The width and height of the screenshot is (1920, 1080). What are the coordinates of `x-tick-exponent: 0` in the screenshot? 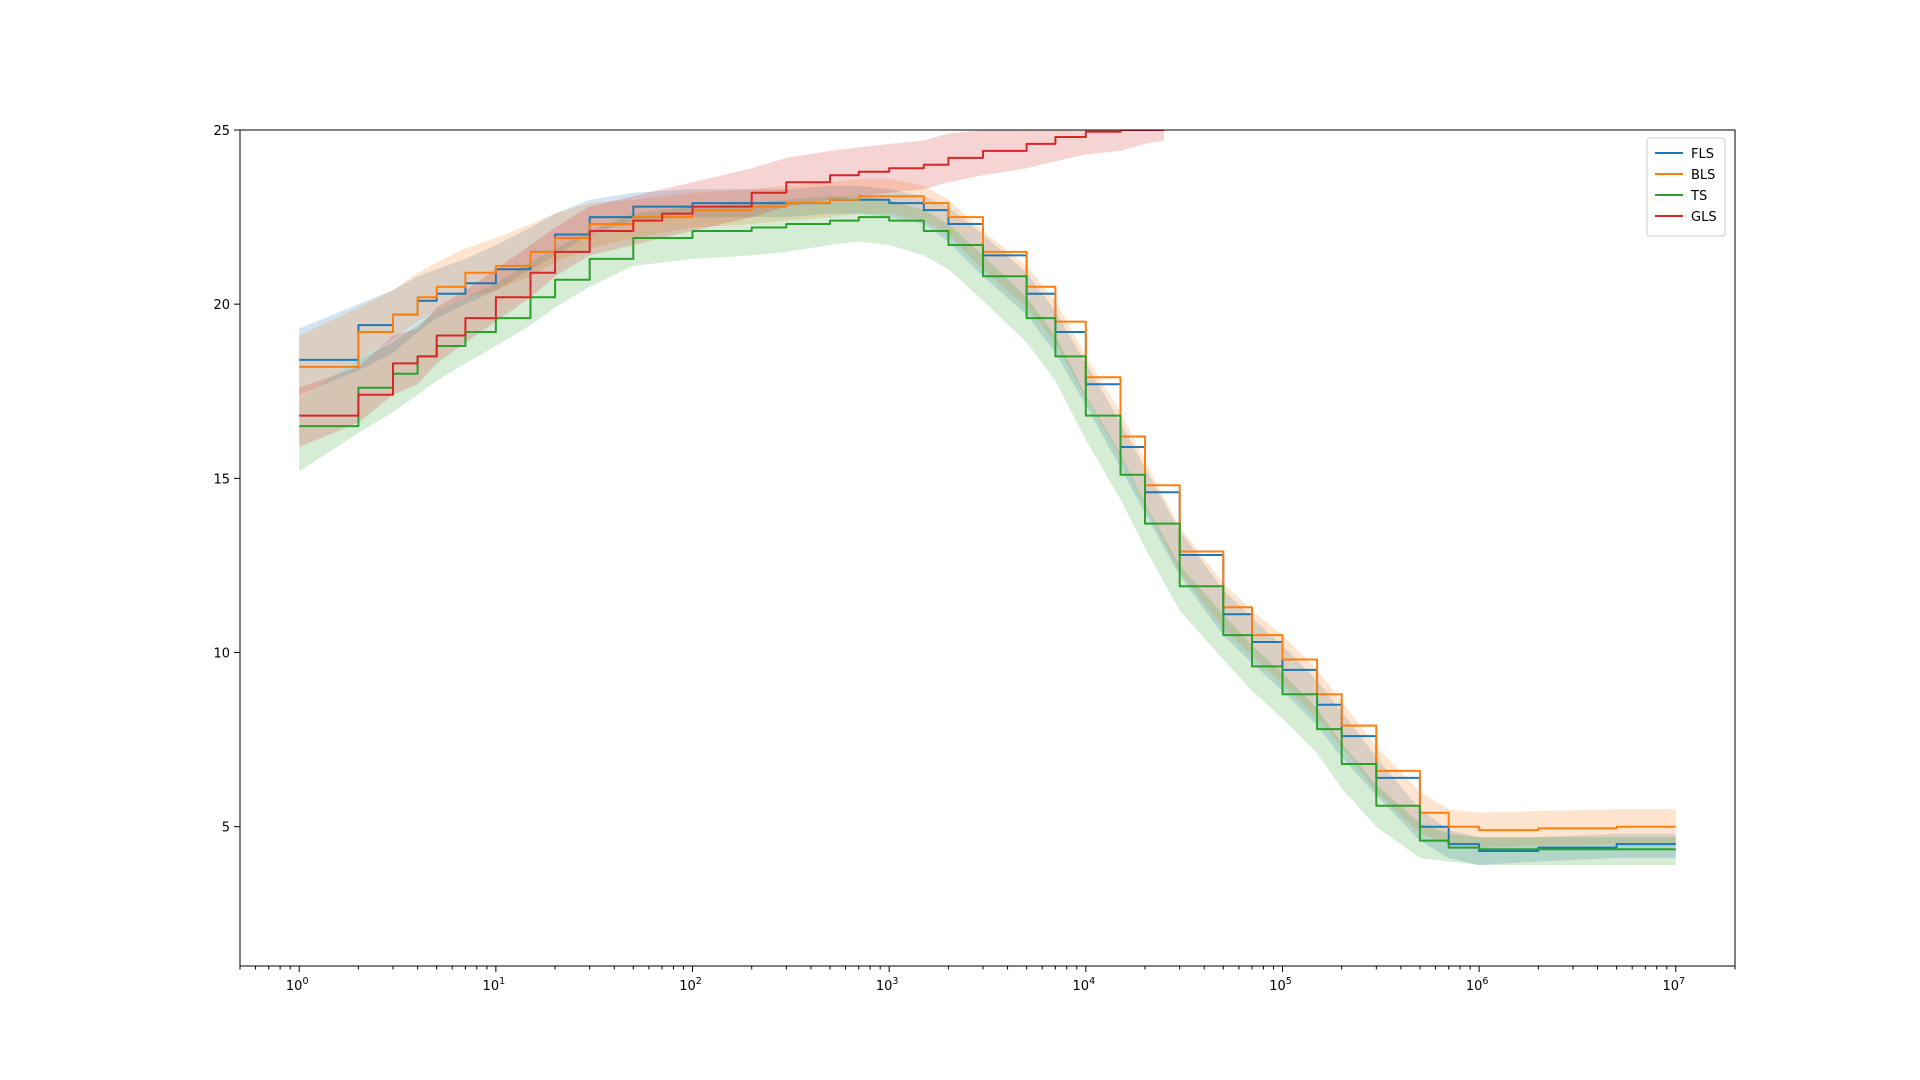 It's located at (305, 981).